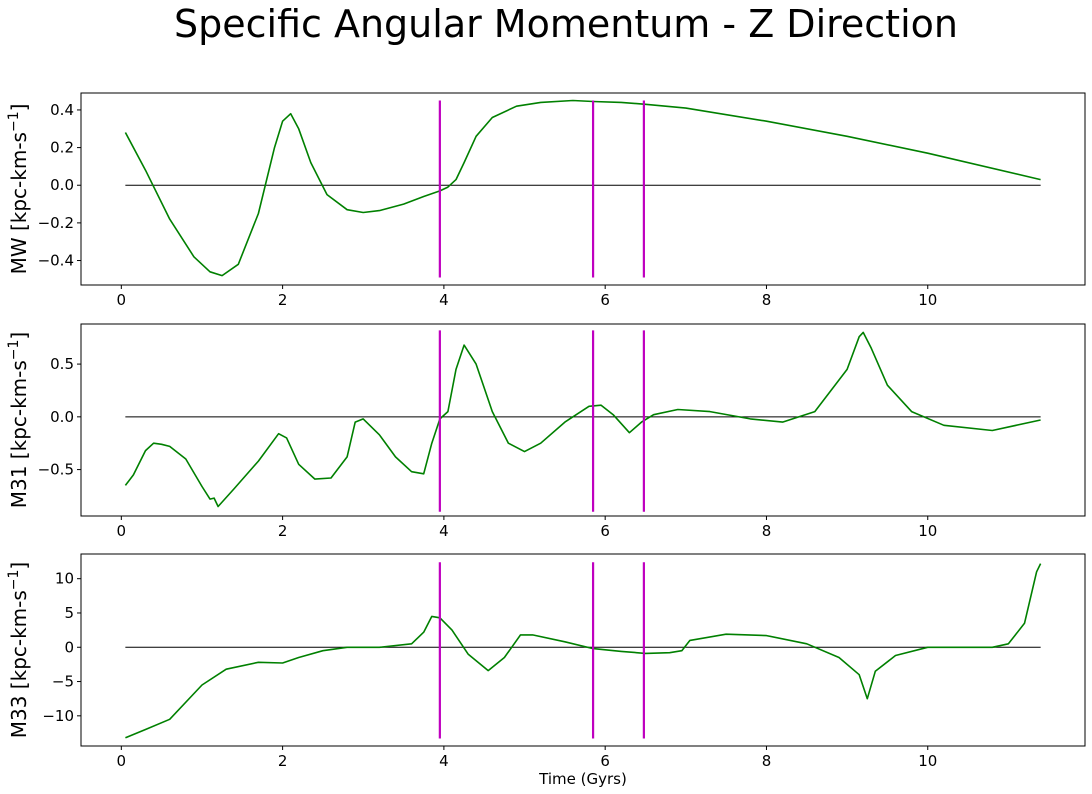 Image resolution: width=1092 pixels, height=794 pixels. I want to click on m33-y-tick-label: 5, so click(69, 613).